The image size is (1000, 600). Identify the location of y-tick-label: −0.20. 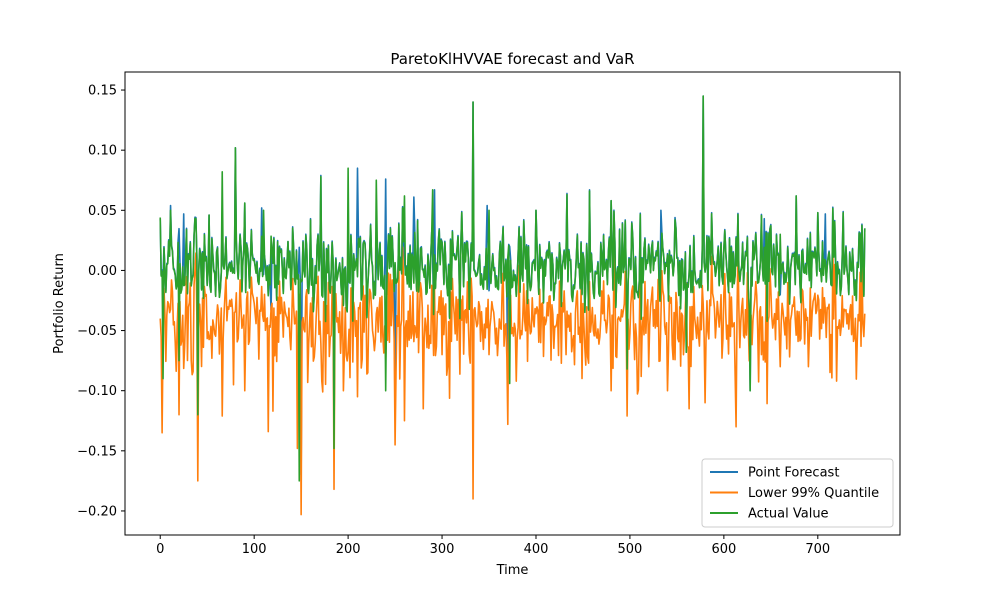
(97, 511).